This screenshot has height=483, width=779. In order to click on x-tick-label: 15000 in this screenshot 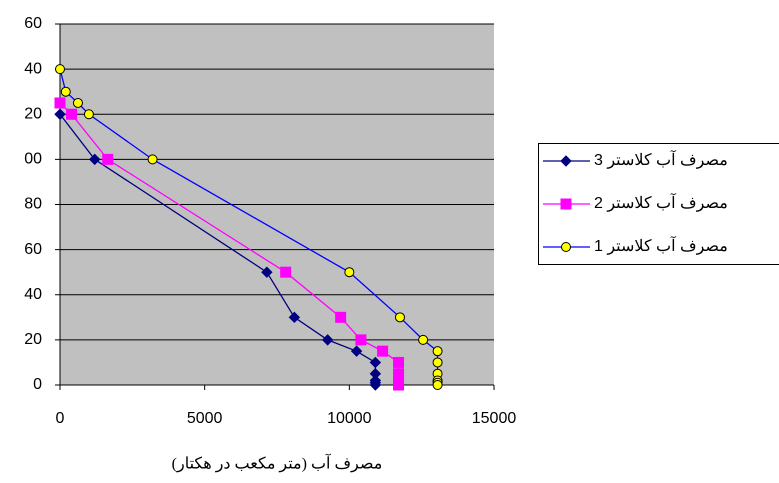, I will do `click(494, 418)`.